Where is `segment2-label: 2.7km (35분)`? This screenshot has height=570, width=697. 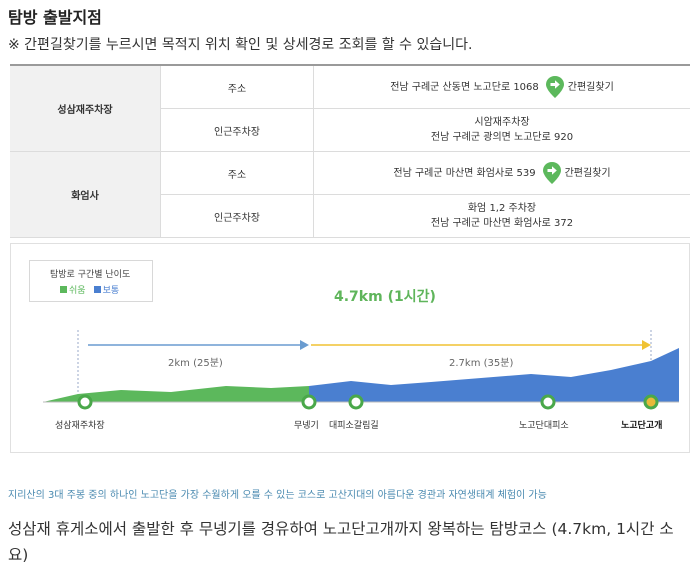
segment2-label: 2.7km (35분) is located at coordinates (481, 363).